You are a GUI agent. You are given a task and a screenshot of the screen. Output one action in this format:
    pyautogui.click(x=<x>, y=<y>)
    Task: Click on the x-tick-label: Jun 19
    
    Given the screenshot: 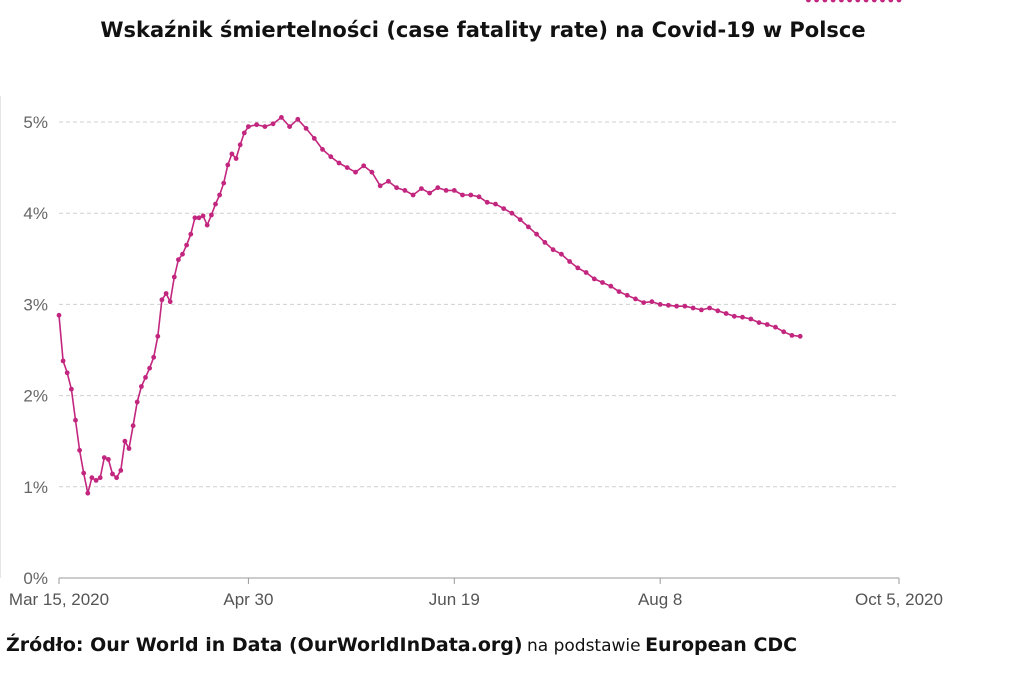 What is the action you would take?
    pyautogui.click(x=454, y=599)
    